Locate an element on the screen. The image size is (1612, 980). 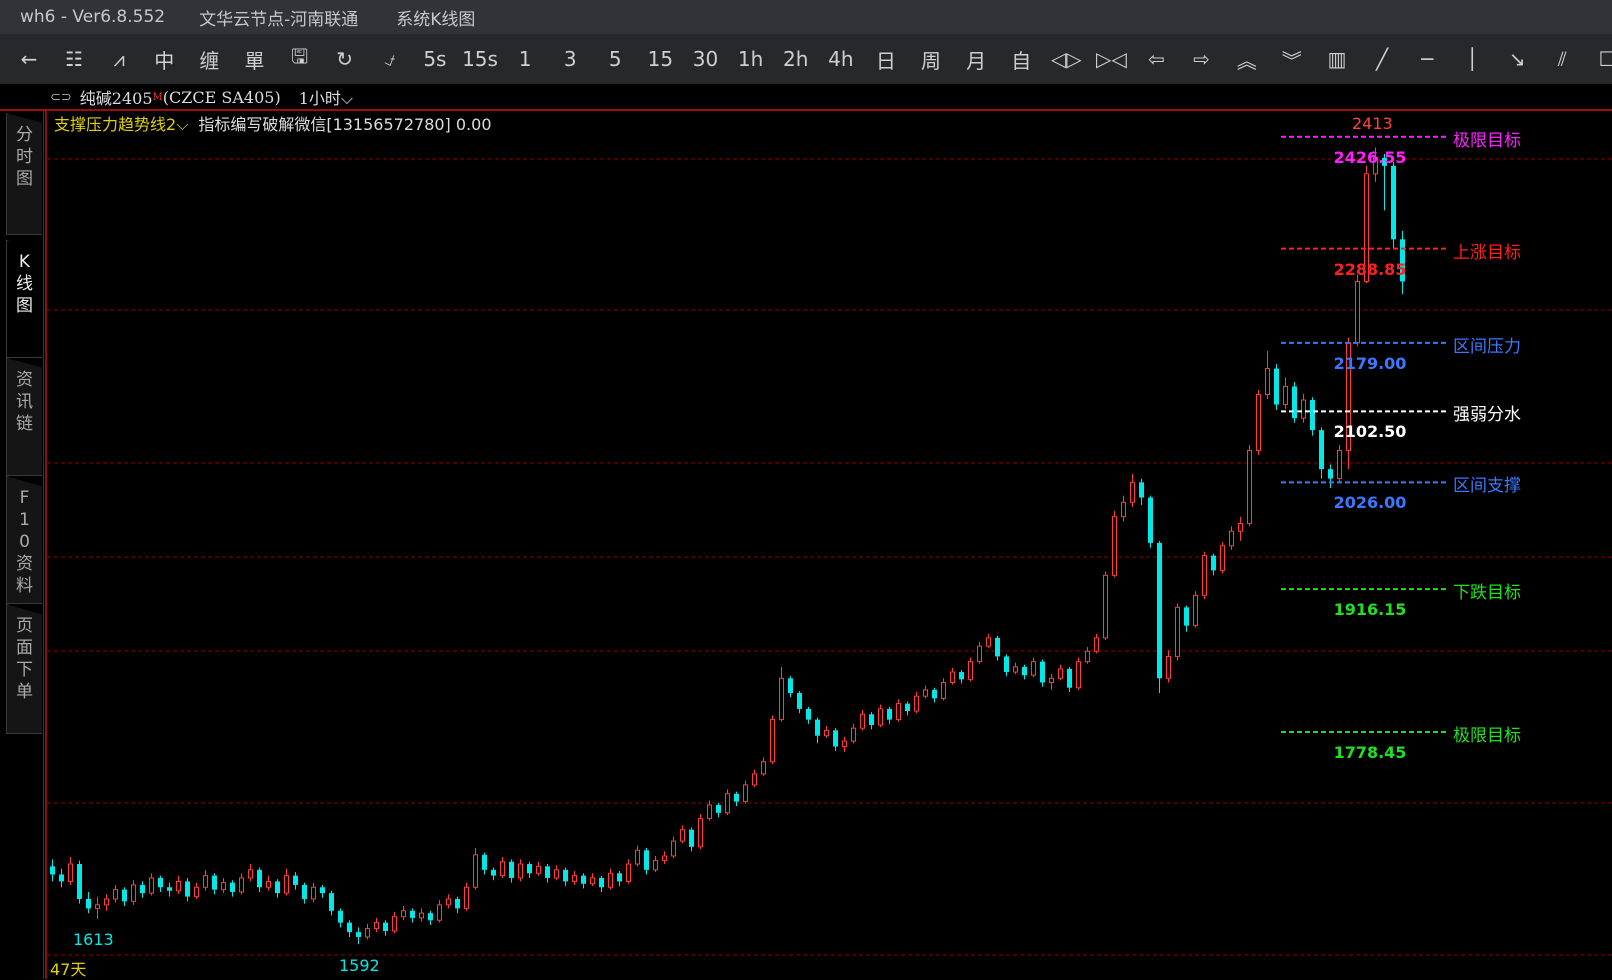
high-price-label: 2413 is located at coordinates (1372, 123).